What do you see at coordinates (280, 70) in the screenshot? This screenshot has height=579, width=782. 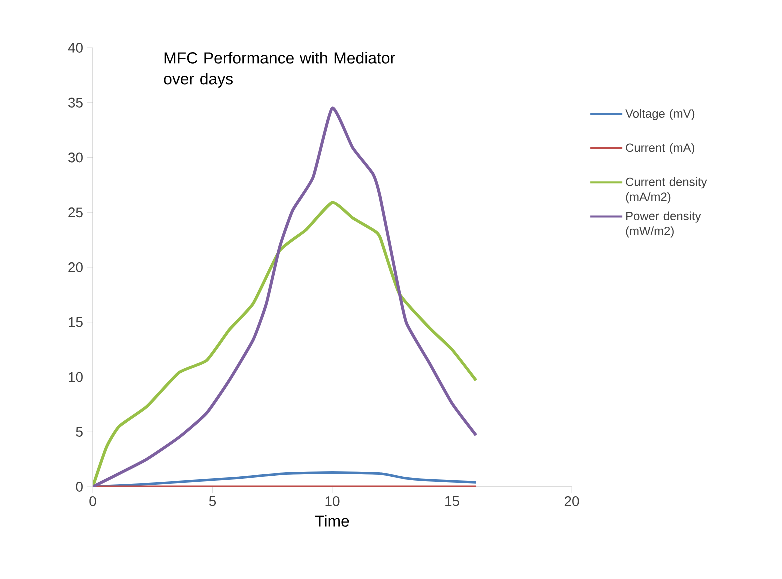 I see `text: MFC Performance with Mediator over days` at bounding box center [280, 70].